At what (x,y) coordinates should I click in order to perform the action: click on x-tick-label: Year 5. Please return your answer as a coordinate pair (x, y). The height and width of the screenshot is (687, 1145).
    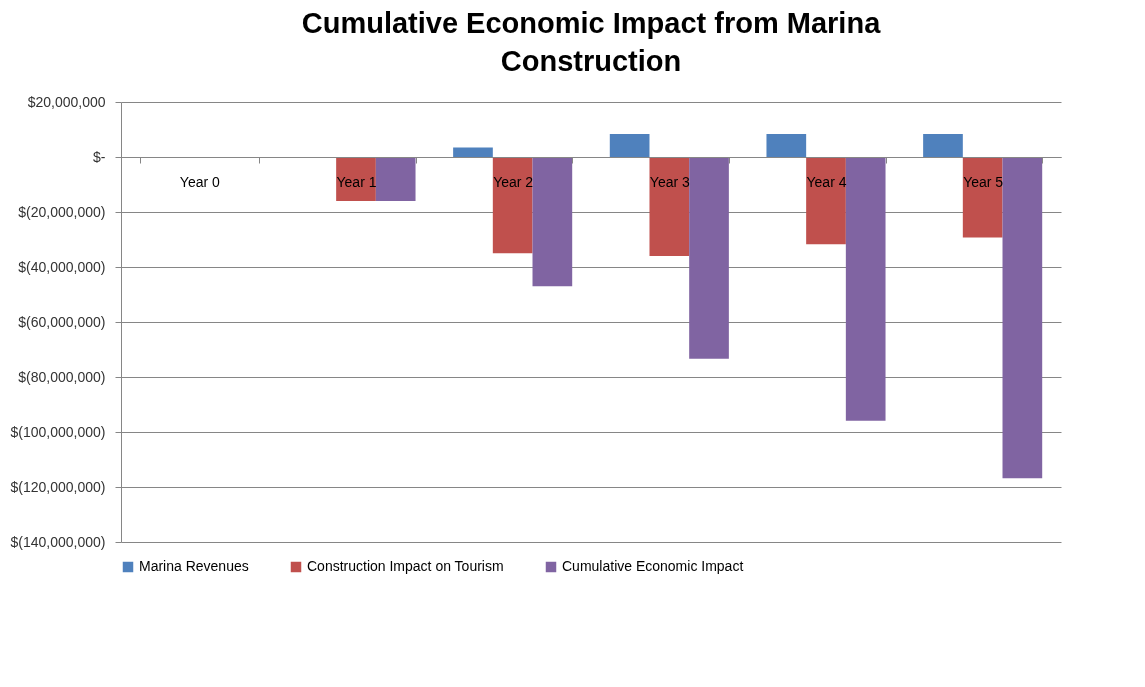
    Looking at the image, I should click on (983, 181).